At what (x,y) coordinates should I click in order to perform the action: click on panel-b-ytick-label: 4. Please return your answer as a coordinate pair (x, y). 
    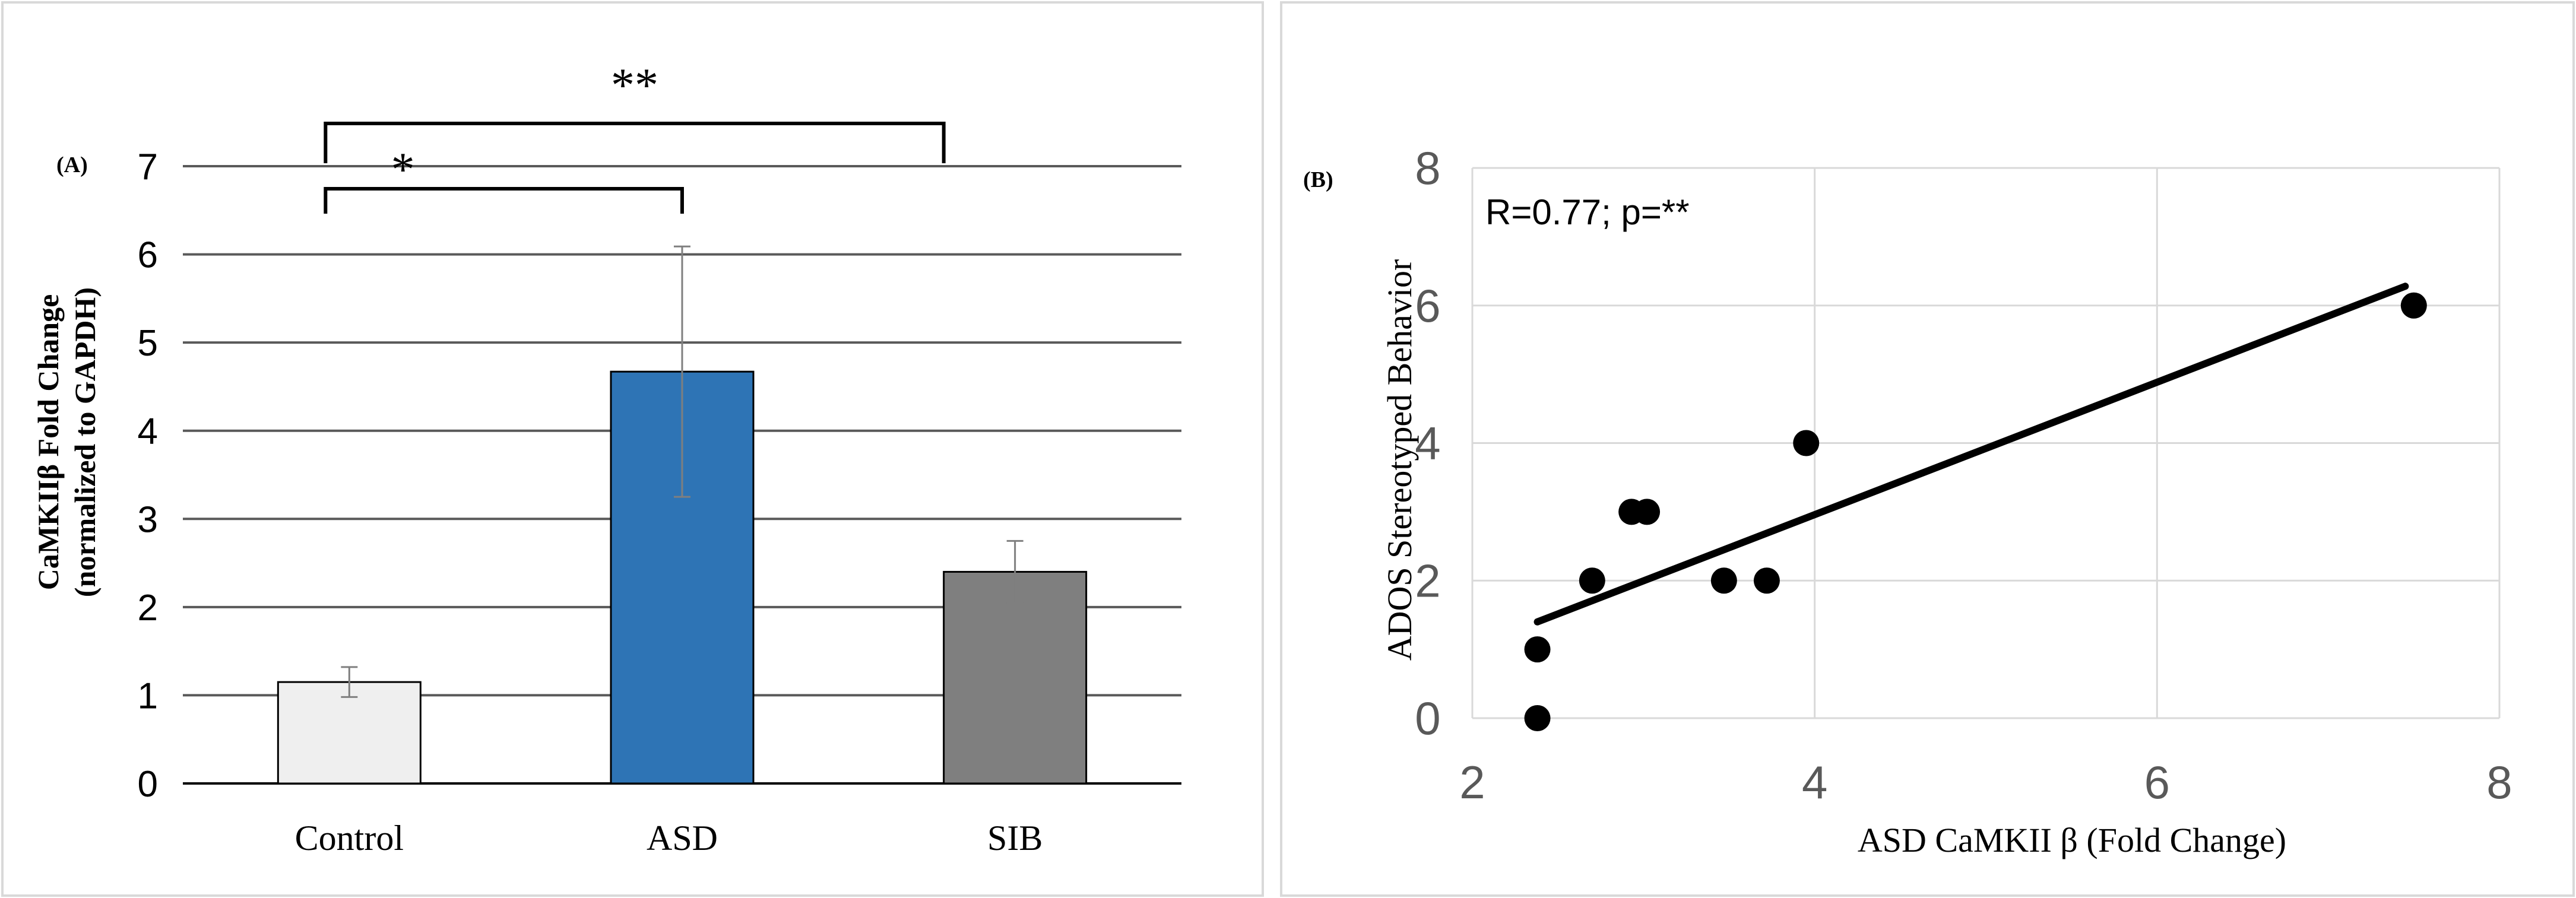
    Looking at the image, I should click on (1427, 443).